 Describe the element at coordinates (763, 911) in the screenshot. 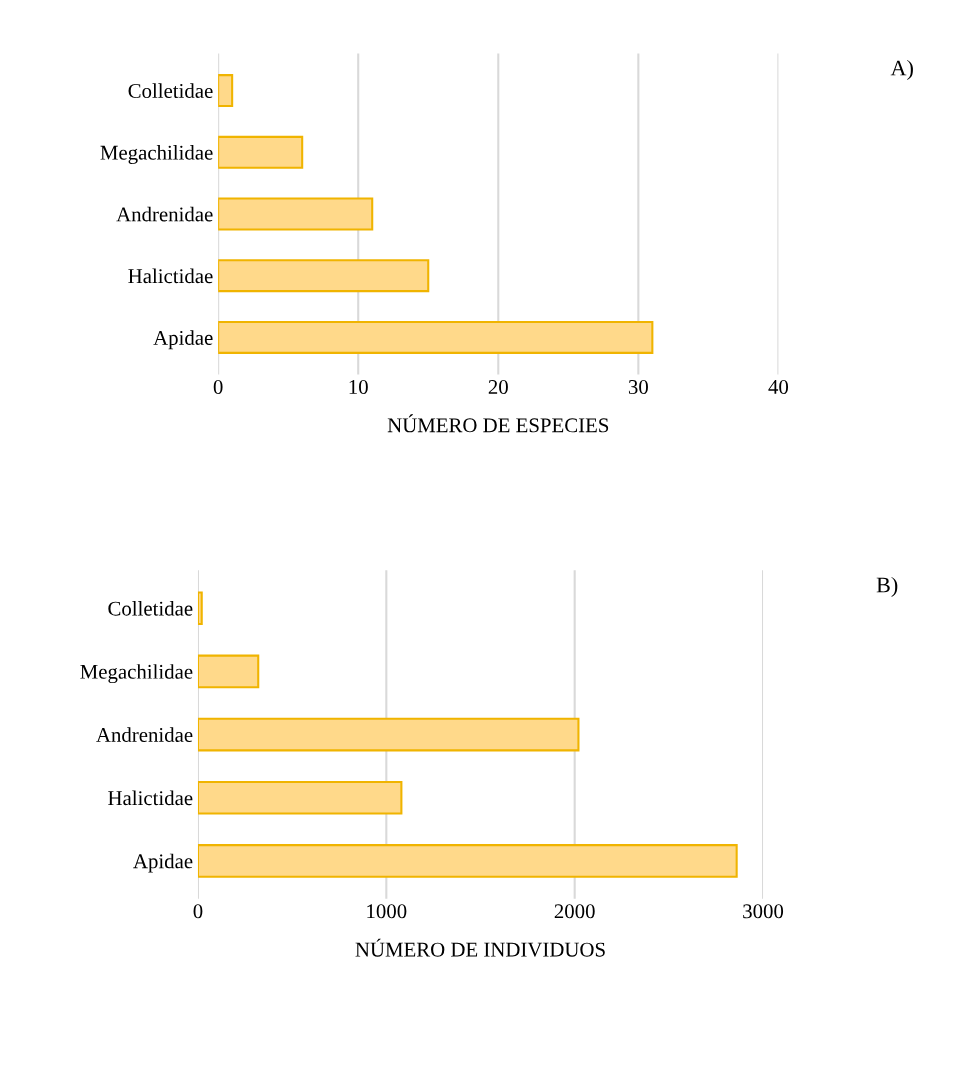

I see `x-tick-label: 3000` at that location.